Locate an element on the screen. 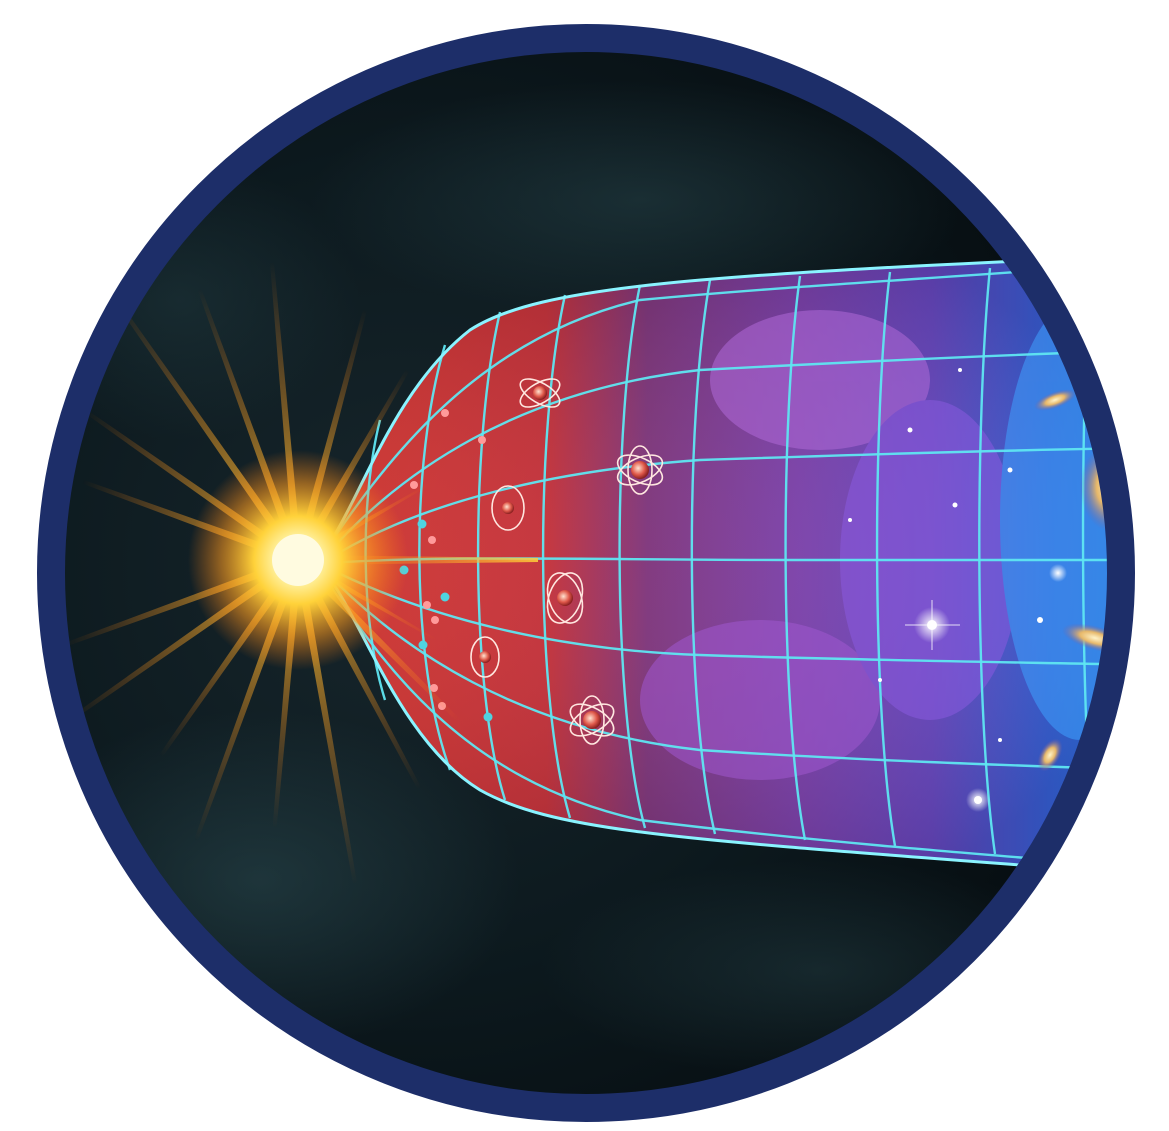 The image size is (1169, 1131). atoms is located at coordinates (567, 561).